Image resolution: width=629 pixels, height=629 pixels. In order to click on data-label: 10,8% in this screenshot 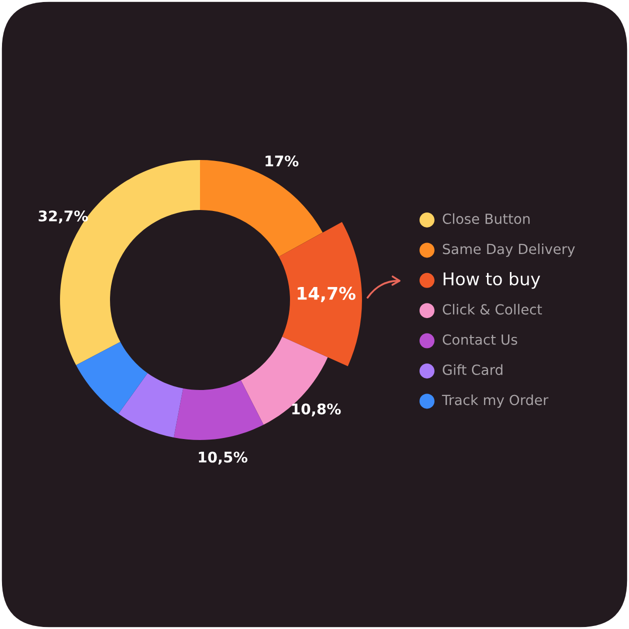, I will do `click(316, 409)`.